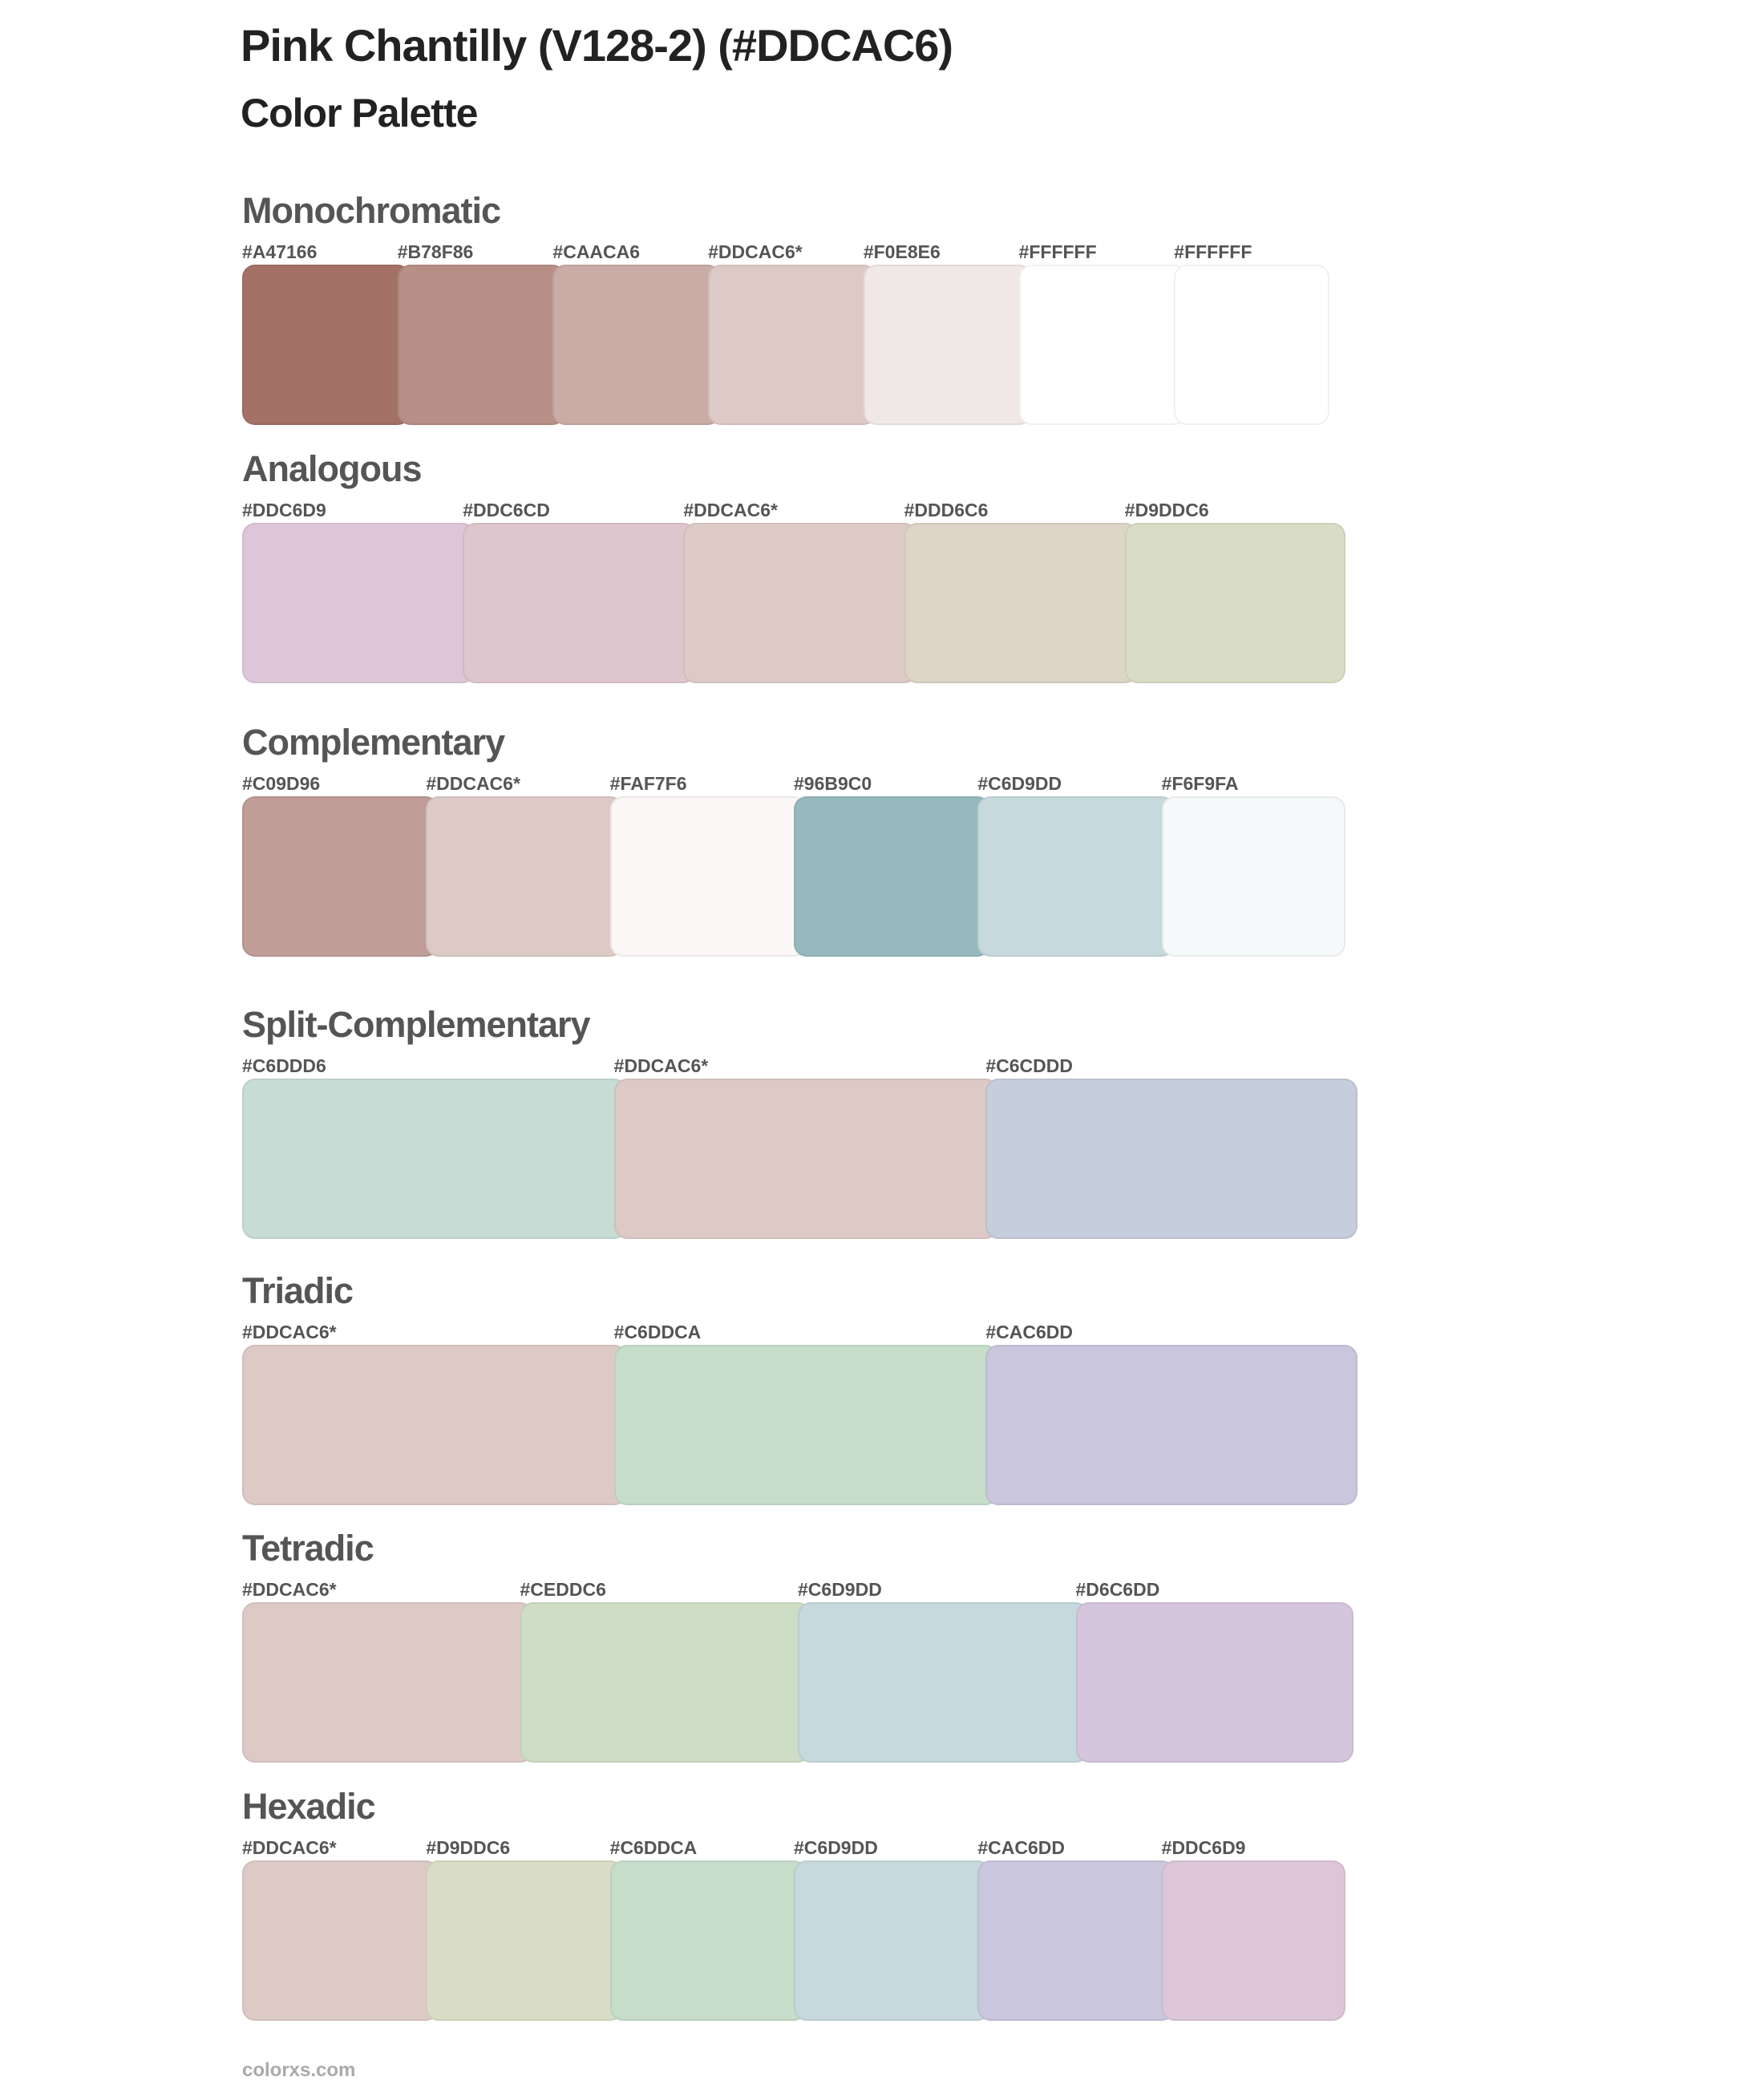 This screenshot has width=1764, height=2085. Describe the element at coordinates (373, 742) in the screenshot. I see `section-heading: Complementary` at that location.